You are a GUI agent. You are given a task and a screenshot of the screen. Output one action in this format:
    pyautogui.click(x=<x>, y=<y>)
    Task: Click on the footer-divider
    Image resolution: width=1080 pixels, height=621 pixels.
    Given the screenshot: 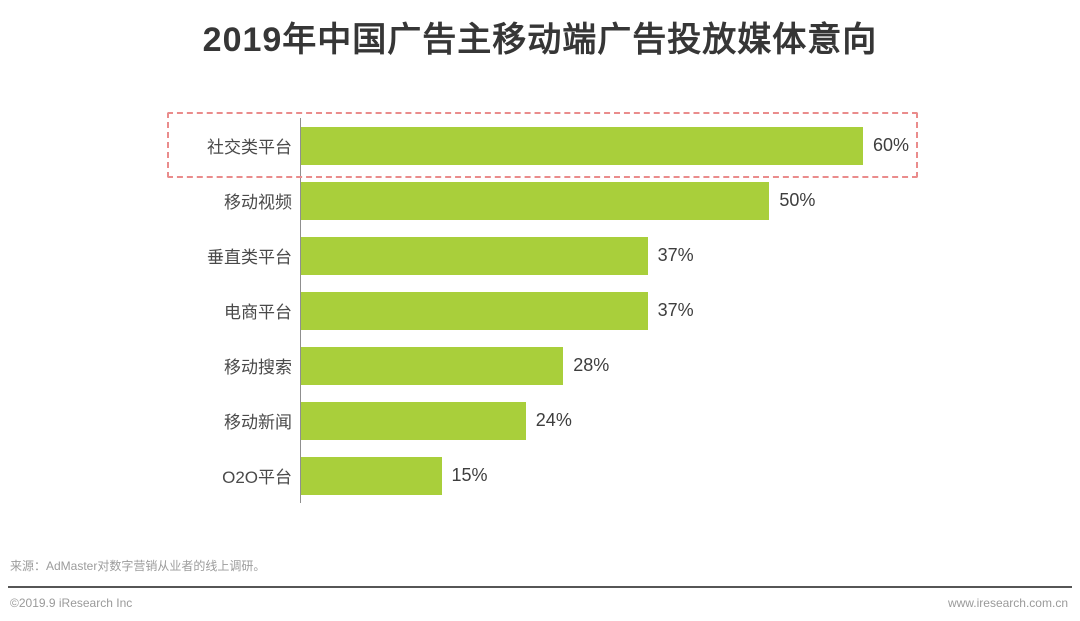 What is the action you would take?
    pyautogui.click(x=540, y=587)
    